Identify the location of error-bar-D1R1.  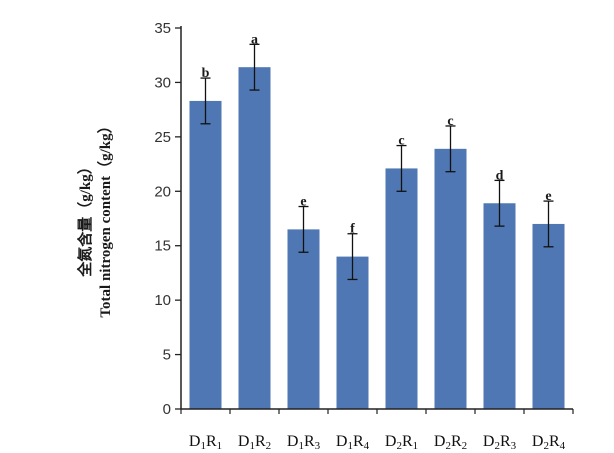
(205, 101).